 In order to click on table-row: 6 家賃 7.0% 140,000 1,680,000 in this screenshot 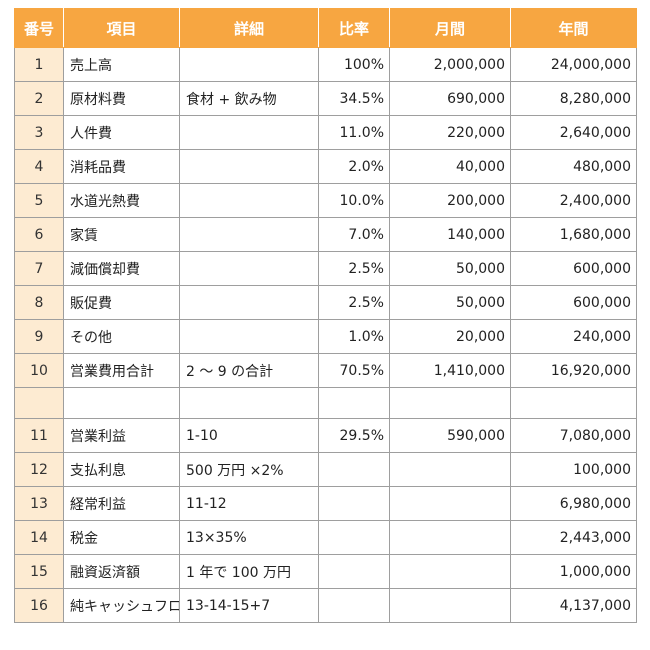, I will do `click(325, 234)`.